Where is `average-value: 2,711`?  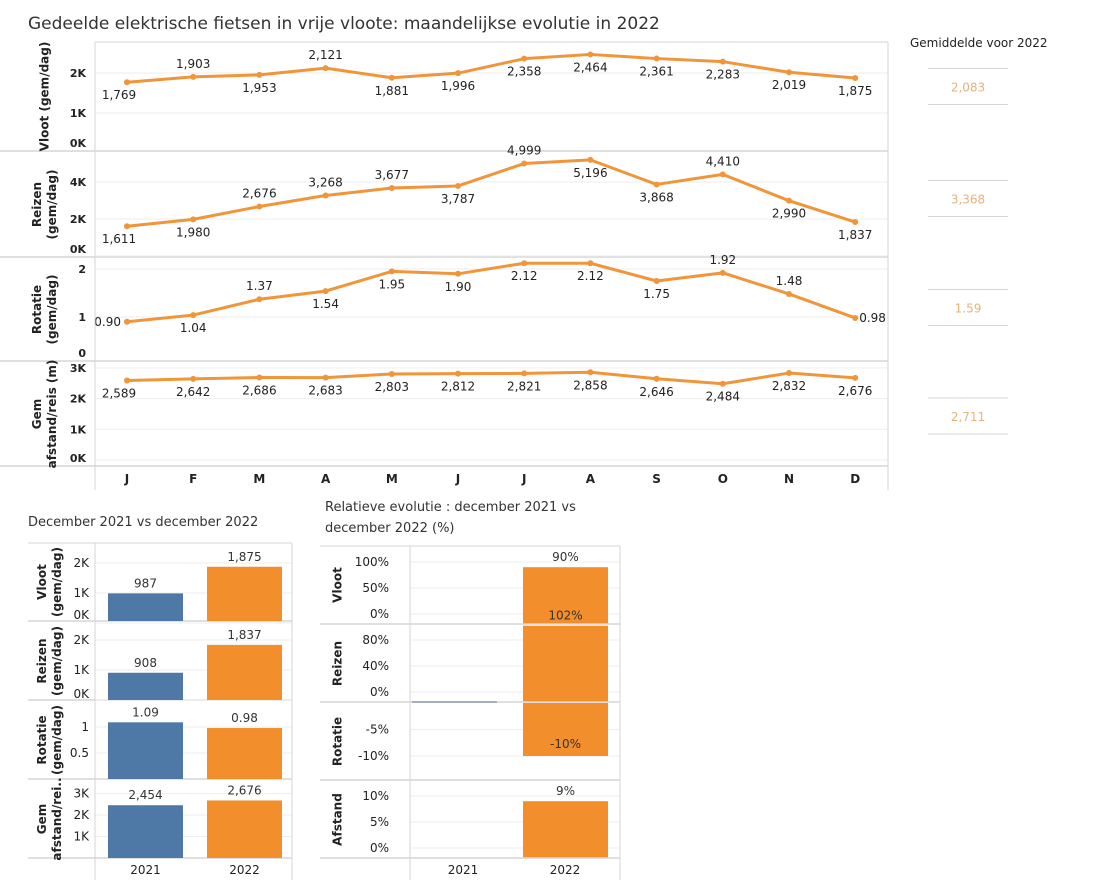 average-value: 2,711 is located at coordinates (968, 417).